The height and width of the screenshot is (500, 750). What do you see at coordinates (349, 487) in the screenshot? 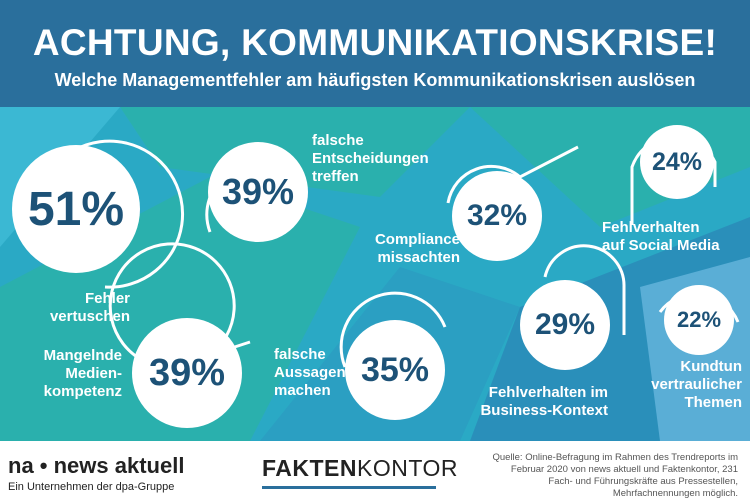
I see `faktenkontor-underline` at bounding box center [349, 487].